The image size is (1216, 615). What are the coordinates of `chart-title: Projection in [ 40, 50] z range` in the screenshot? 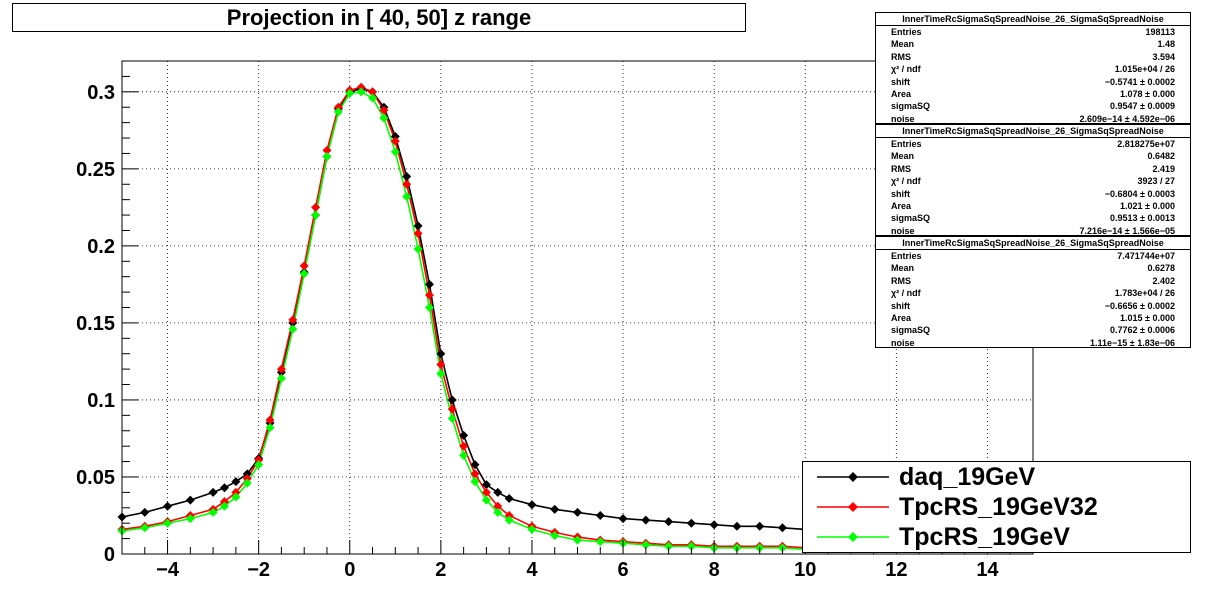 It's located at (379, 17).